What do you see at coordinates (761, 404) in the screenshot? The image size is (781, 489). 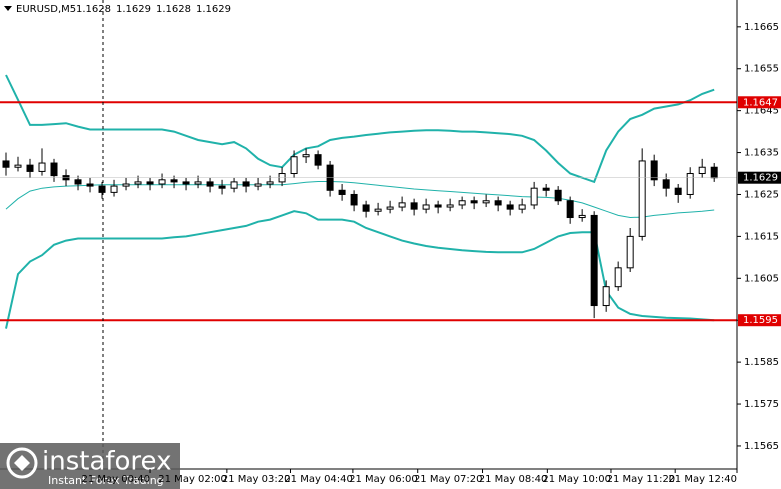 I see `y-tick-label: 1.1575` at bounding box center [761, 404].